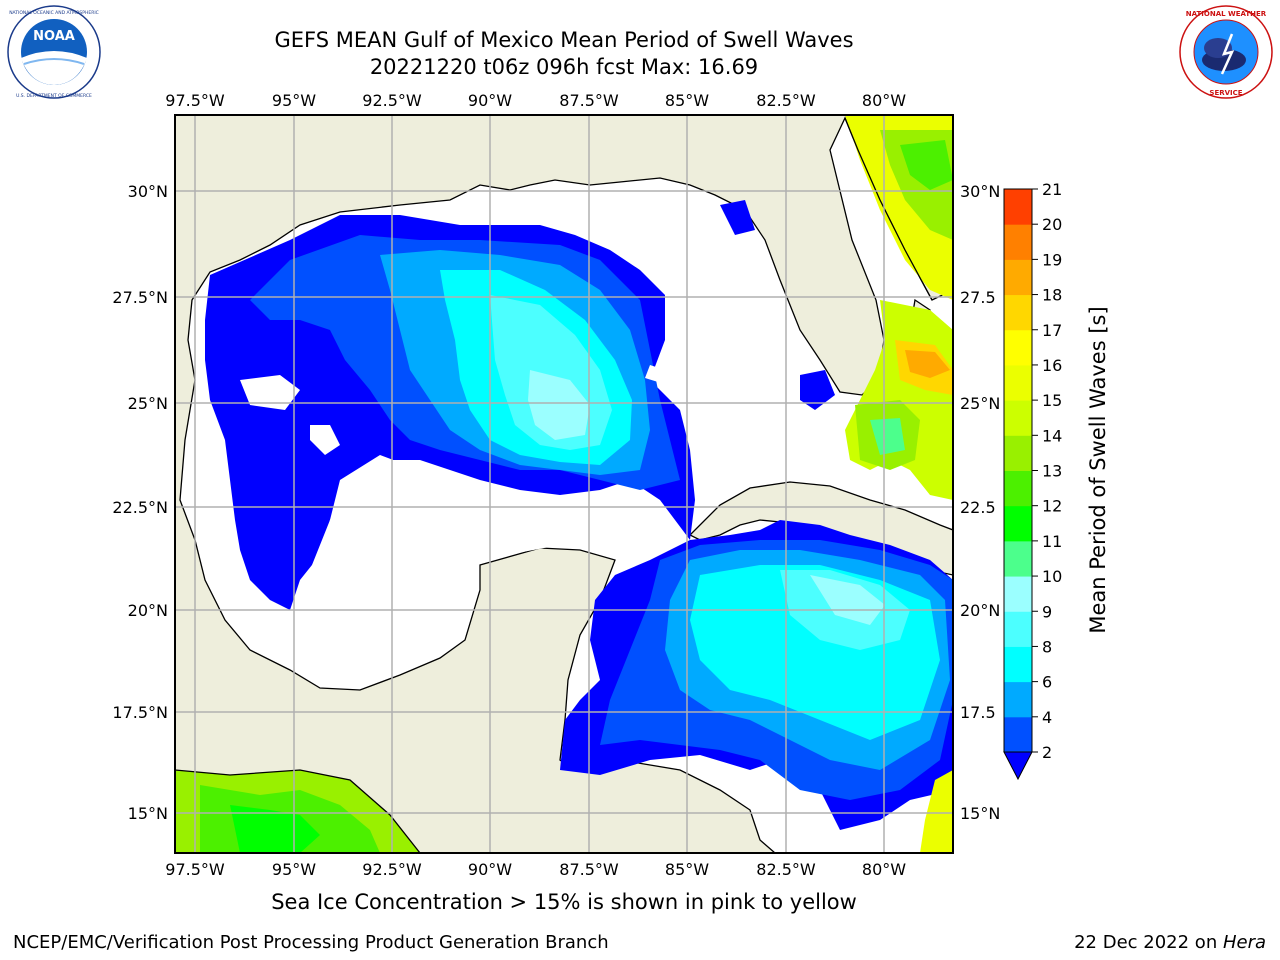 The width and height of the screenshot is (1280, 960). I want to click on lat-label-right: 30°N, so click(980, 191).